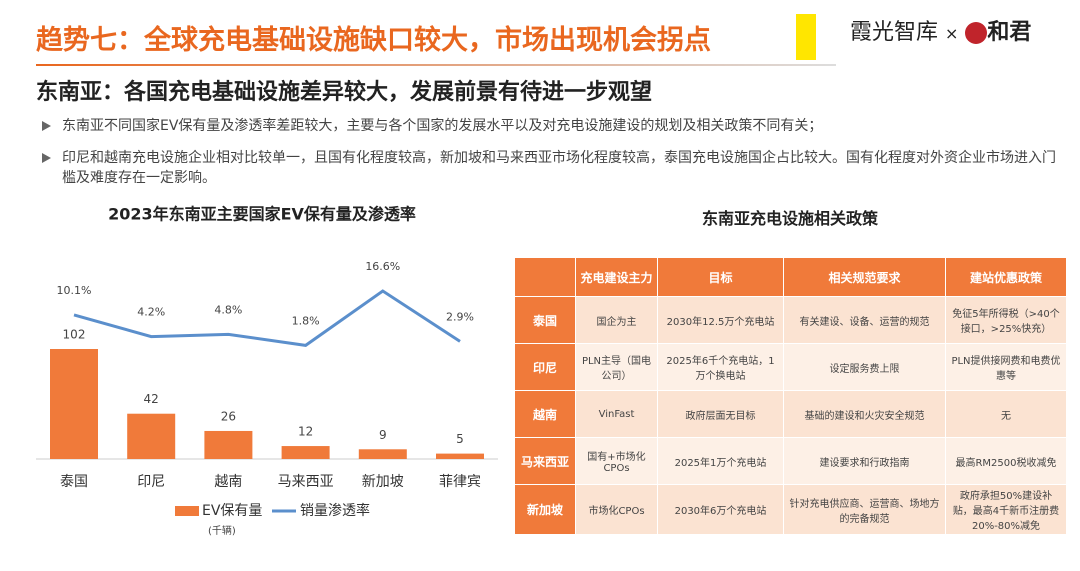  I want to click on legend-swatch, so click(187, 511).